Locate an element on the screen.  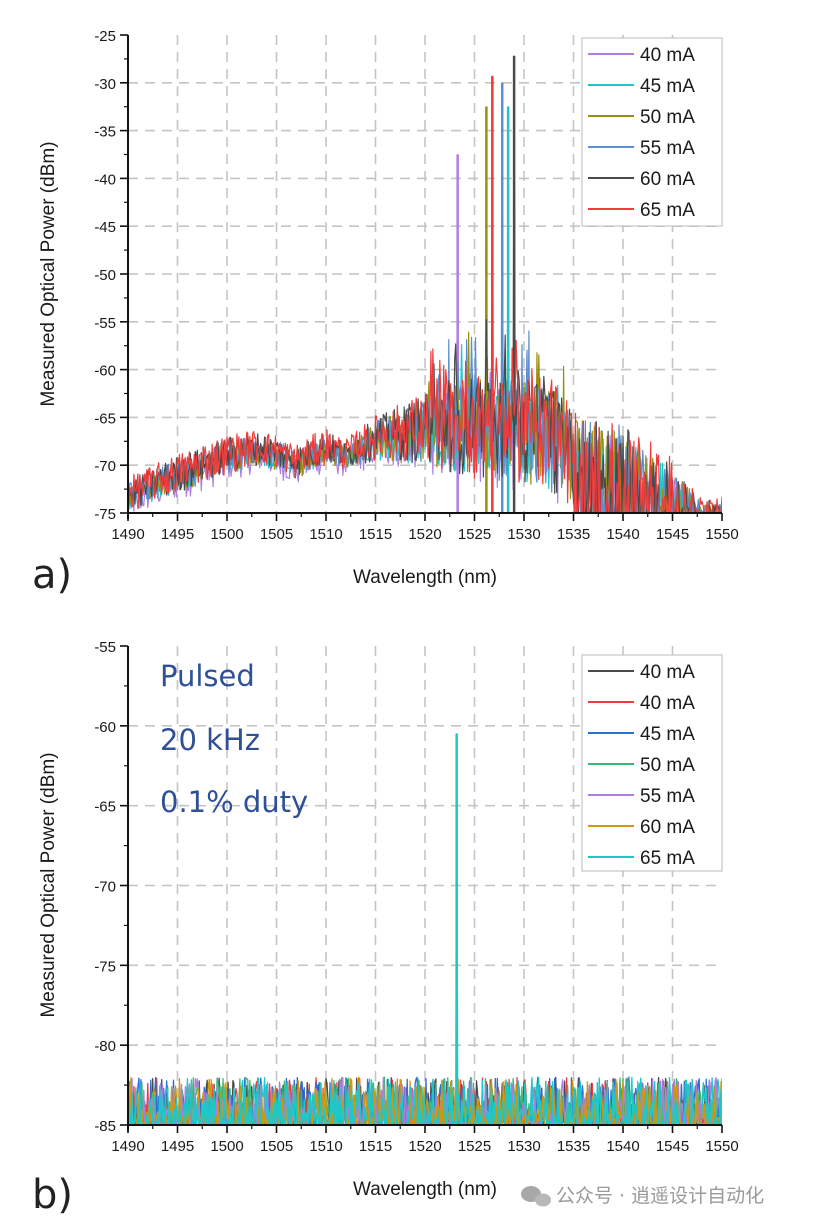
series-line-60-ma is located at coordinates (425, 1100).